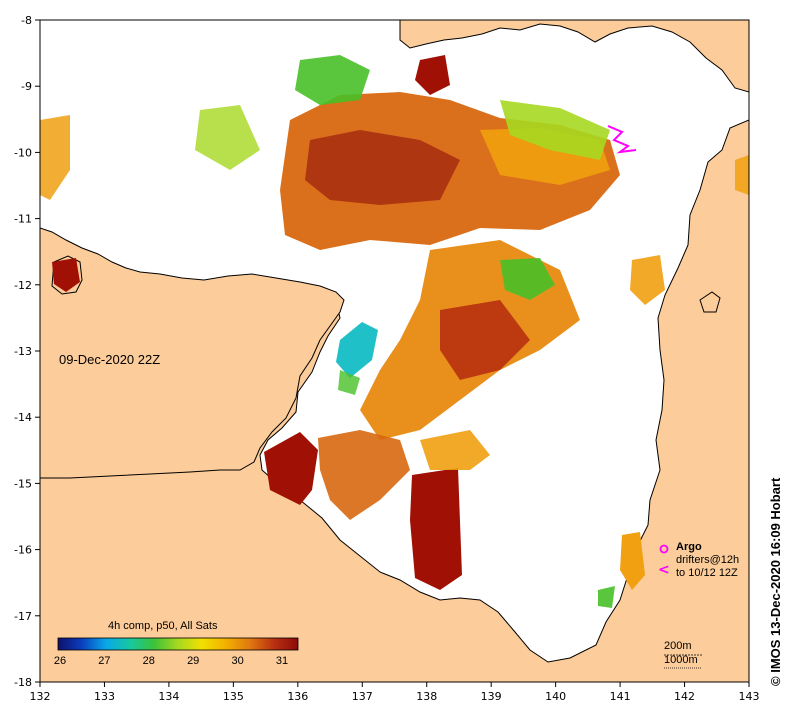  I want to click on x-tick-label: 141, so click(620, 696).